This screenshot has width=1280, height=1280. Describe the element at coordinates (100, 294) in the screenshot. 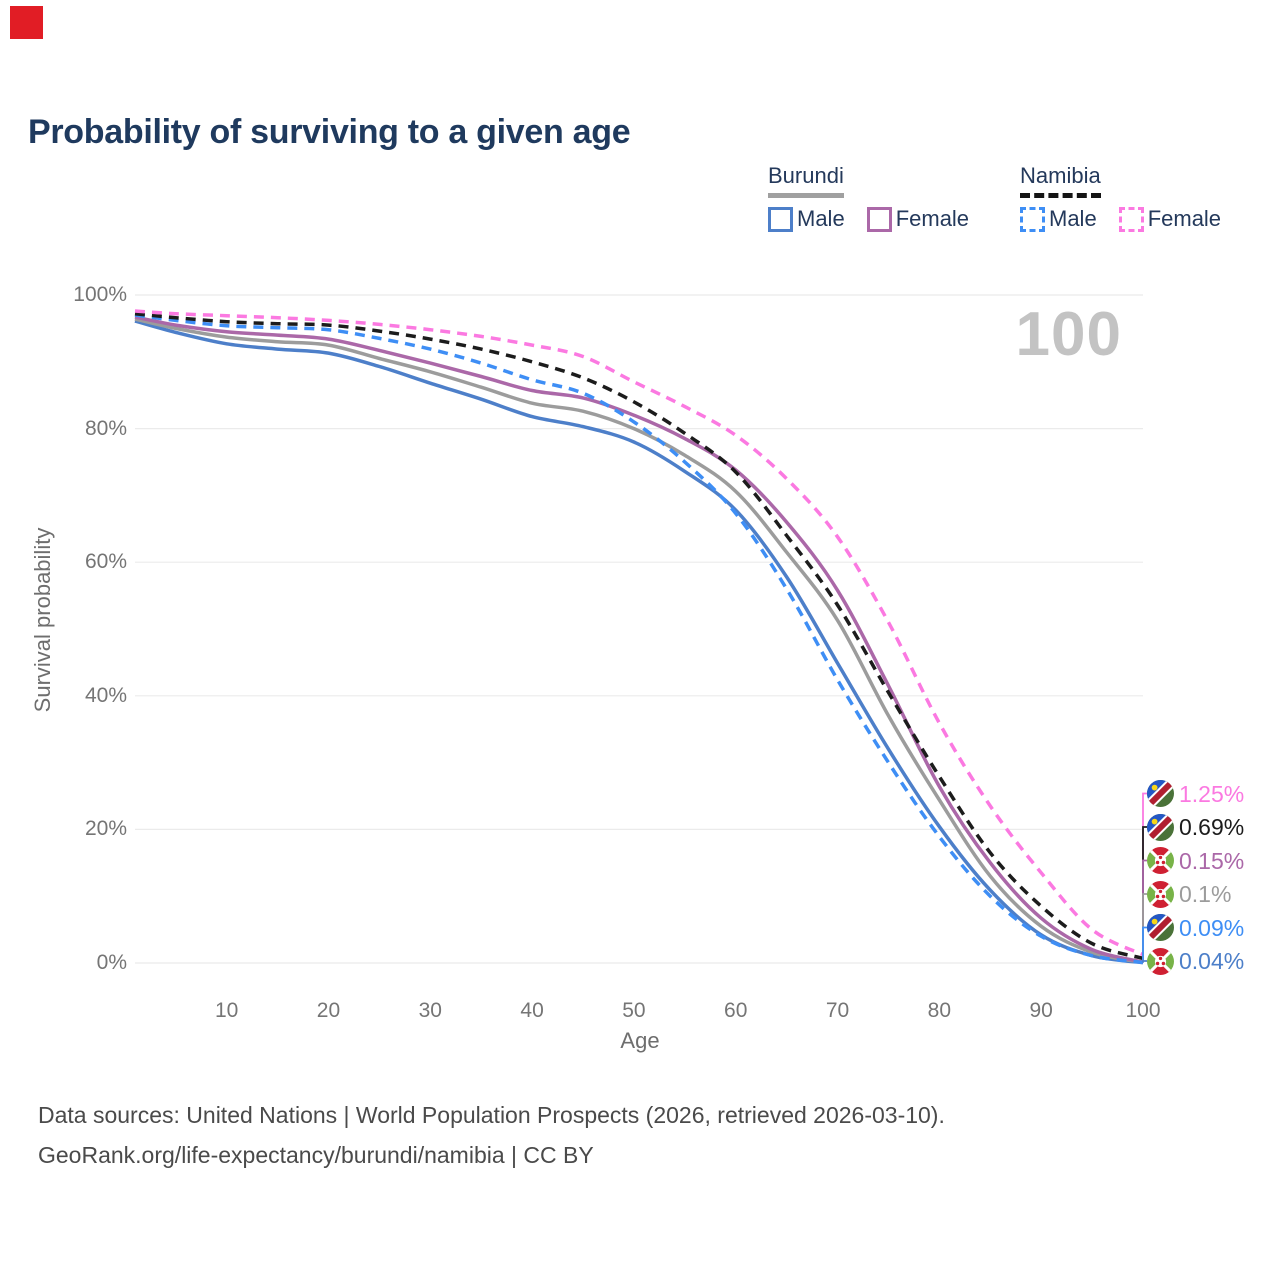

I see `y-tick-label: 100%` at that location.